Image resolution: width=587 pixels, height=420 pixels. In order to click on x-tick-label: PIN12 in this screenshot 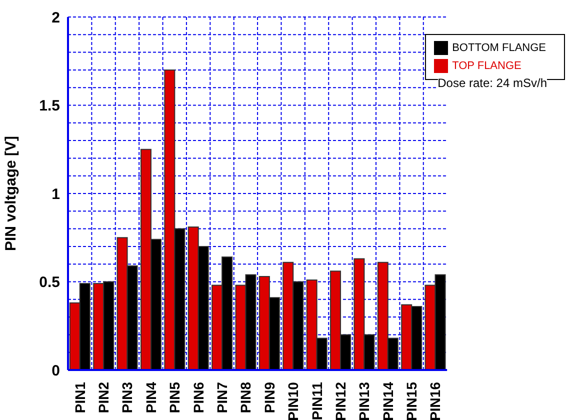, I will do `click(340, 401)`.